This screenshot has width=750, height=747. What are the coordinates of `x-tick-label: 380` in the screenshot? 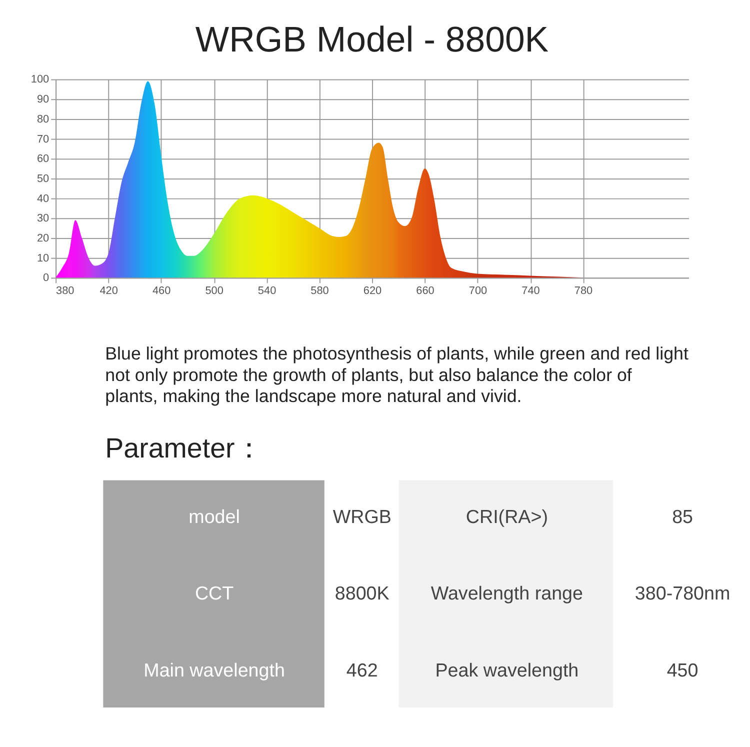 It's located at (65, 291).